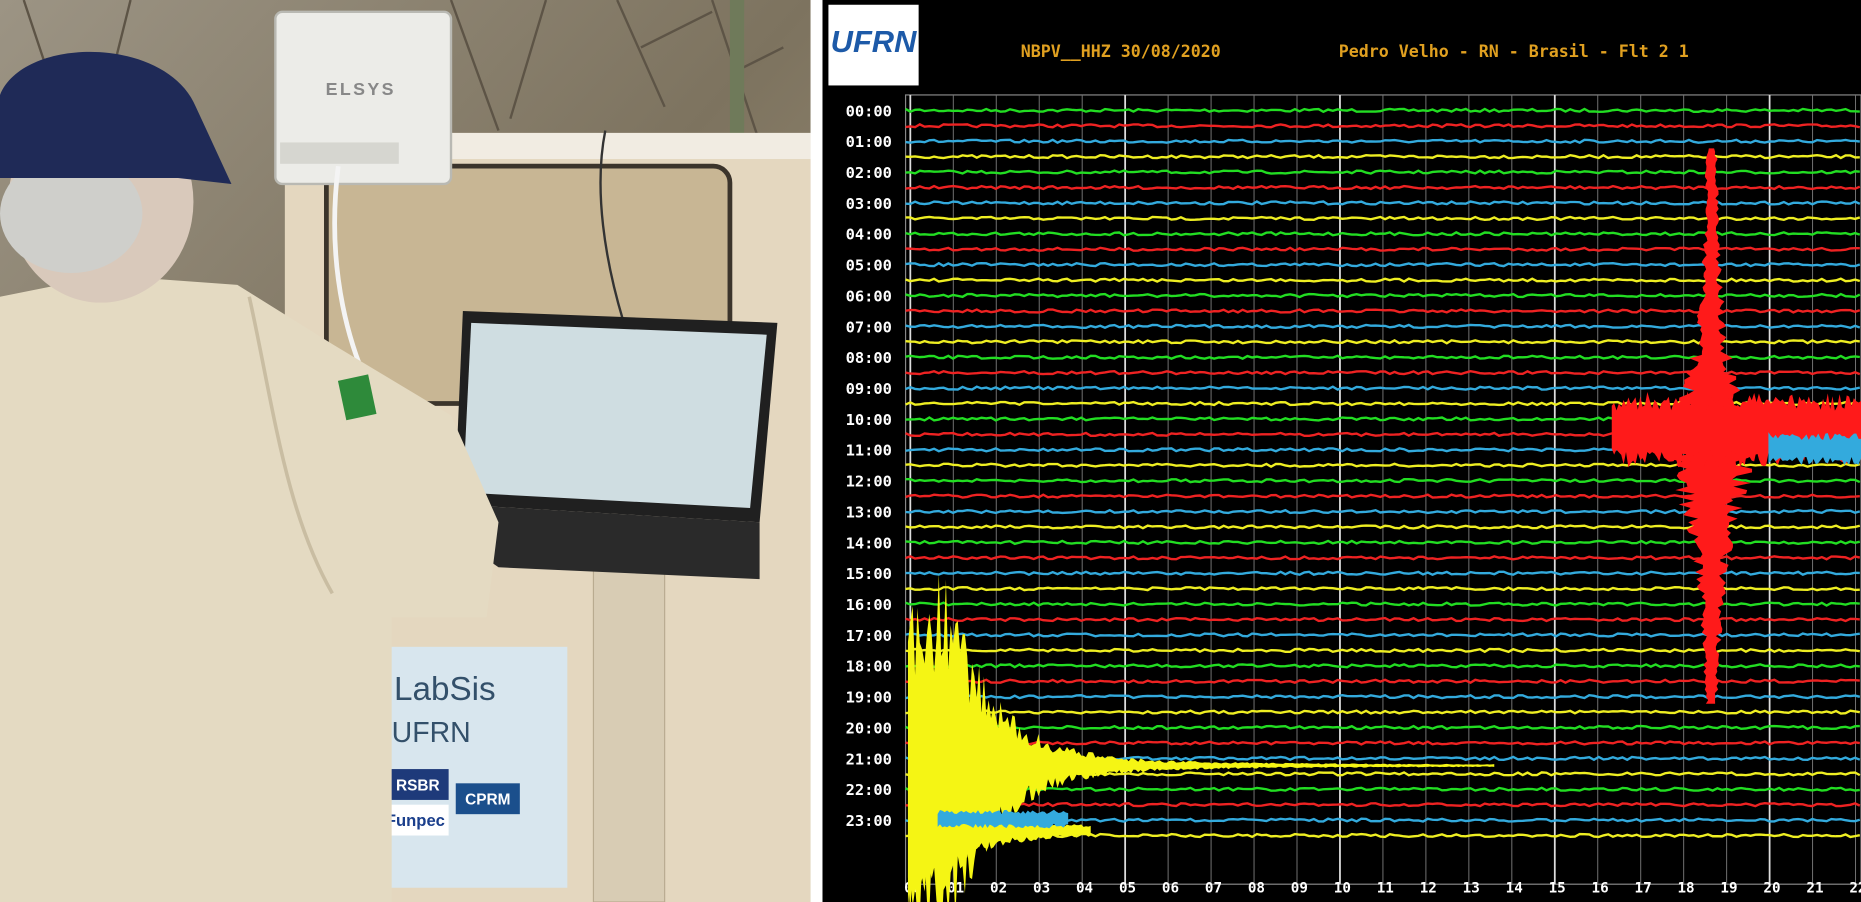  I want to click on sign-logo: RSBR, so click(418, 785).